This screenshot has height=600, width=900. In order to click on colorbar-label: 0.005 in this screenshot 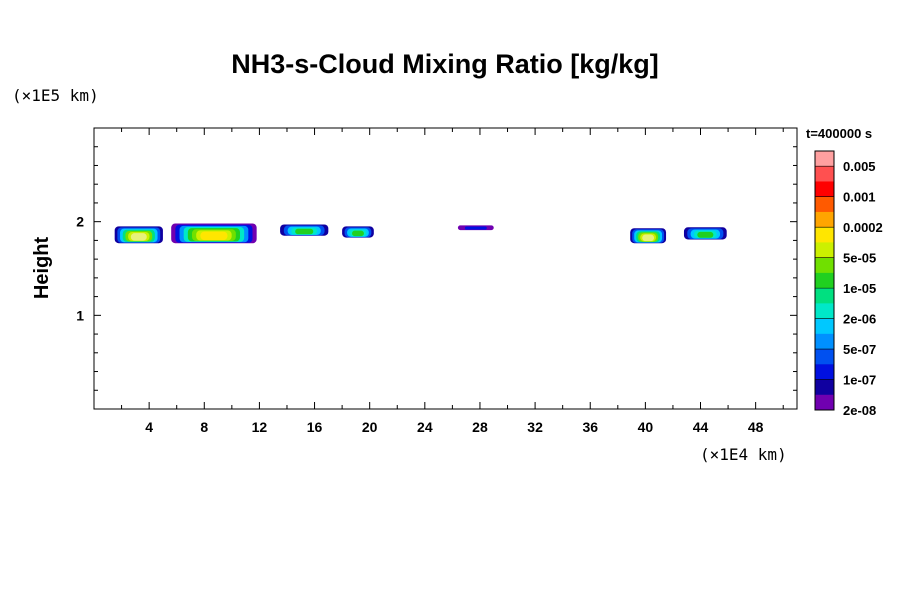, I will do `click(859, 166)`.